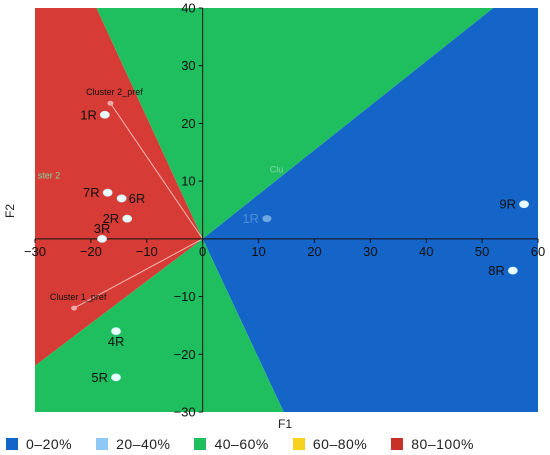 The height and width of the screenshot is (455, 550). I want to click on legend-item: 40–60%, so click(231, 444).